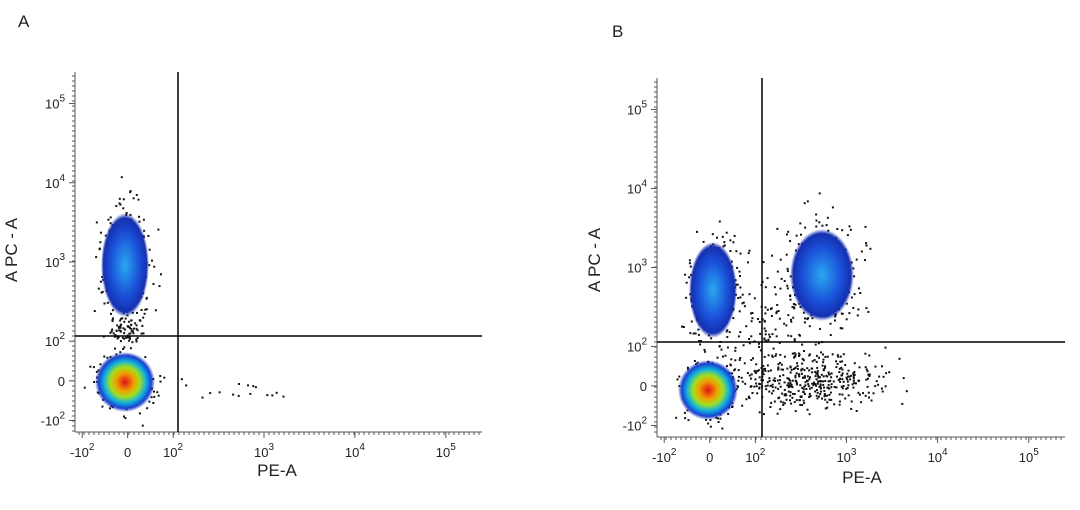 Image resolution: width=1080 pixels, height=510 pixels. I want to click on tick-label: 10⁴, so click(355, 451).